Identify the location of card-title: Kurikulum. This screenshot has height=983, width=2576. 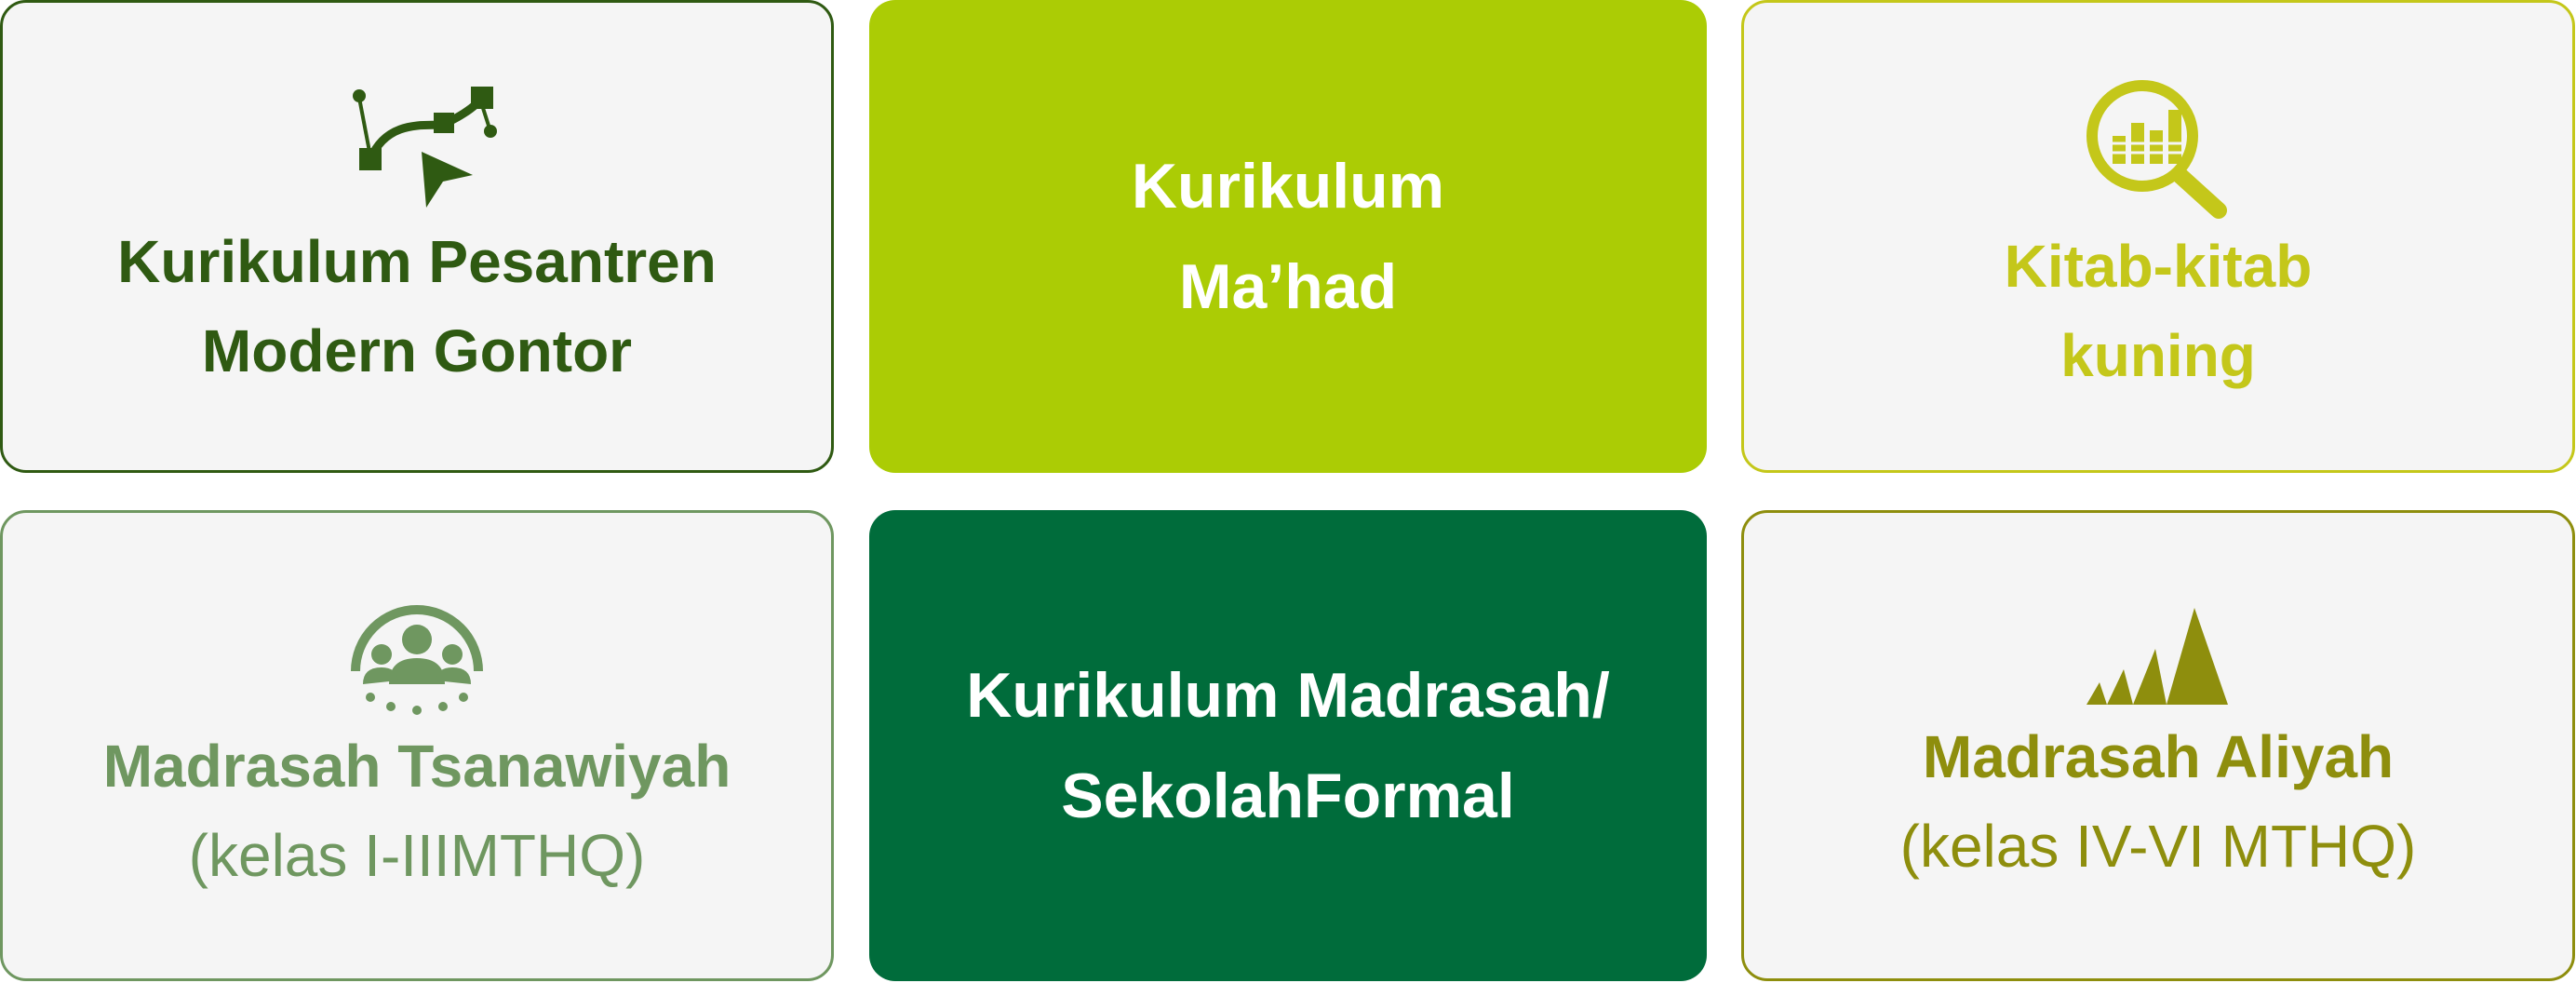
(1288, 186).